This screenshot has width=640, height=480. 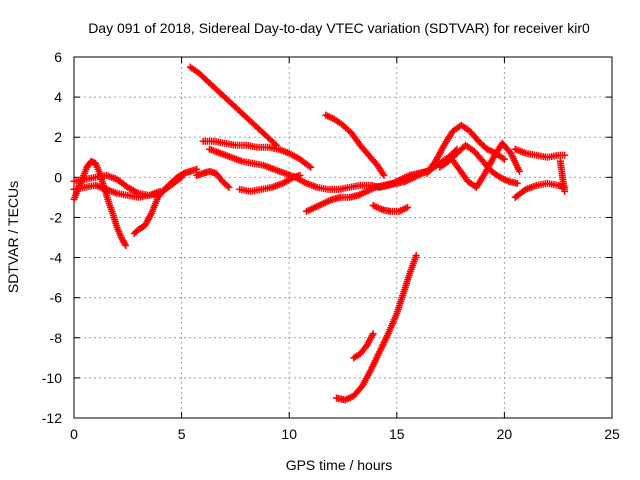 What do you see at coordinates (117, 191) in the screenshot?
I see `series-s3` at bounding box center [117, 191].